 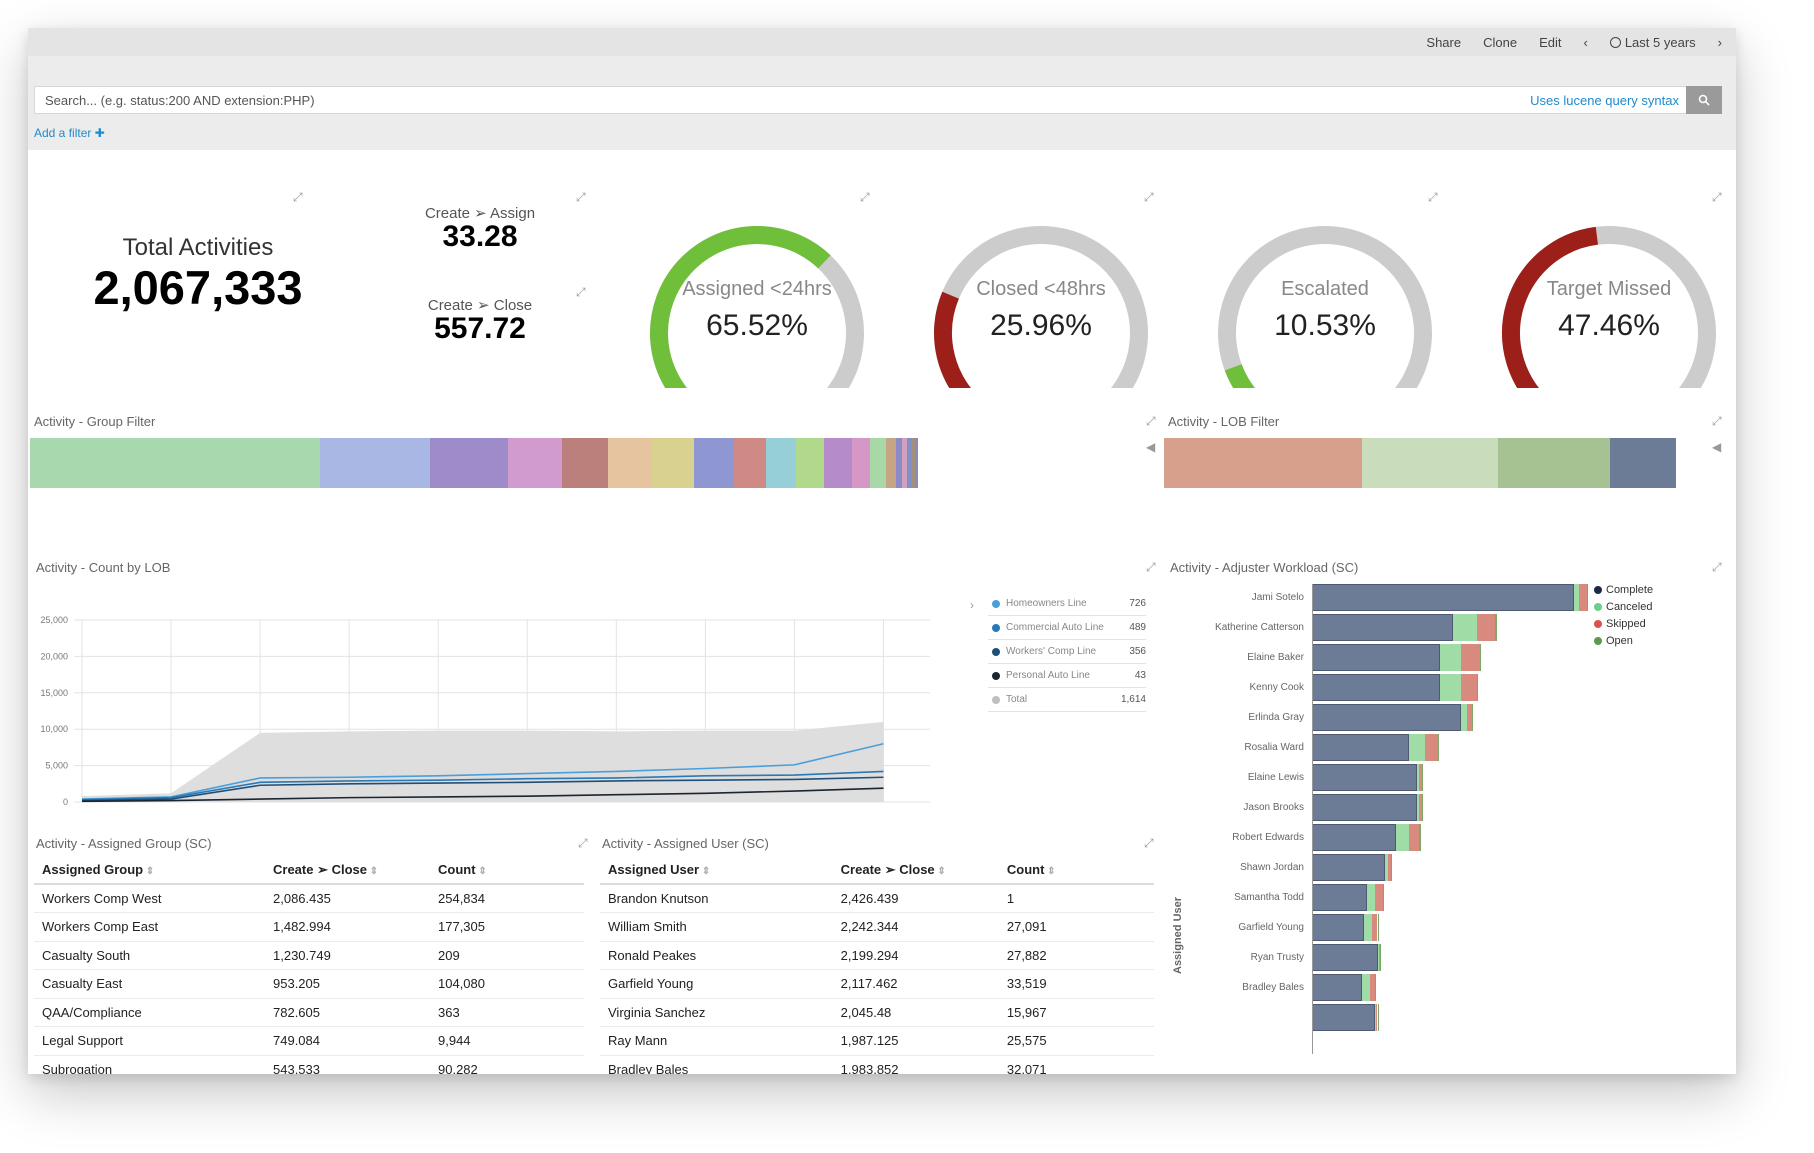 I want to click on legend-row: Total 1,614, so click(x=1067, y=700).